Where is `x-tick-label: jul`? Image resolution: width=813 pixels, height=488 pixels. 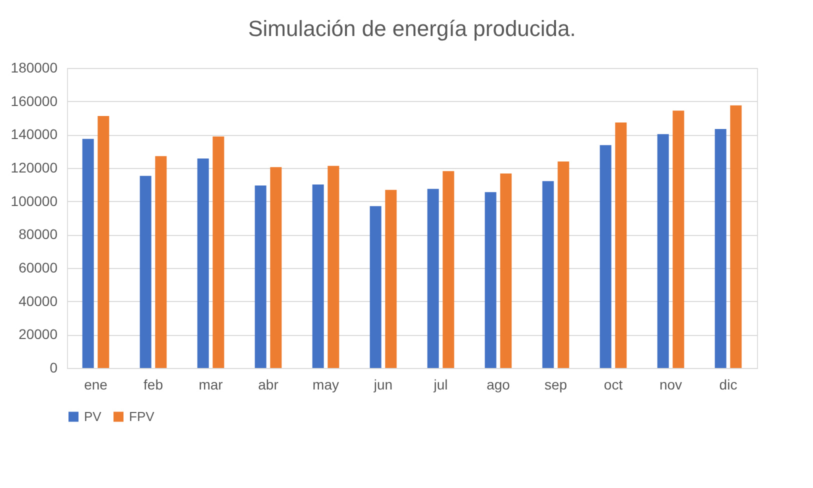
x-tick-label: jul is located at coordinates (440, 384).